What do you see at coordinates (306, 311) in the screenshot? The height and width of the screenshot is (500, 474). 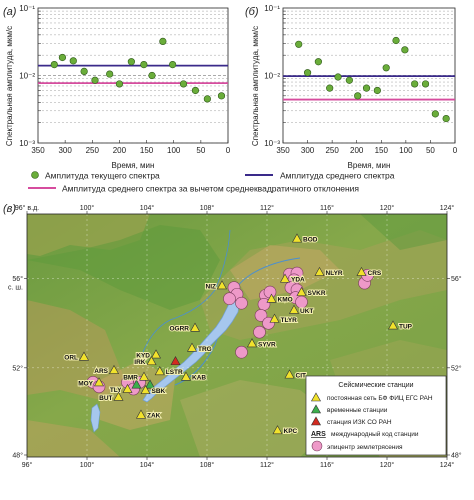 I see `station-label: UKT` at bounding box center [306, 311].